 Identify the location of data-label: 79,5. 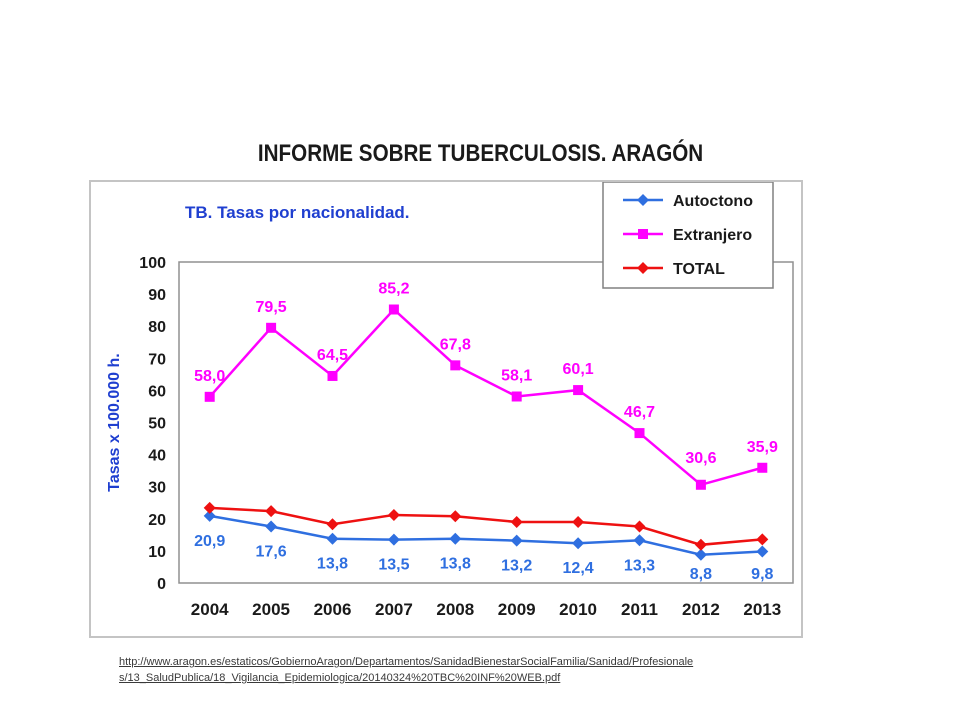
(271, 307).